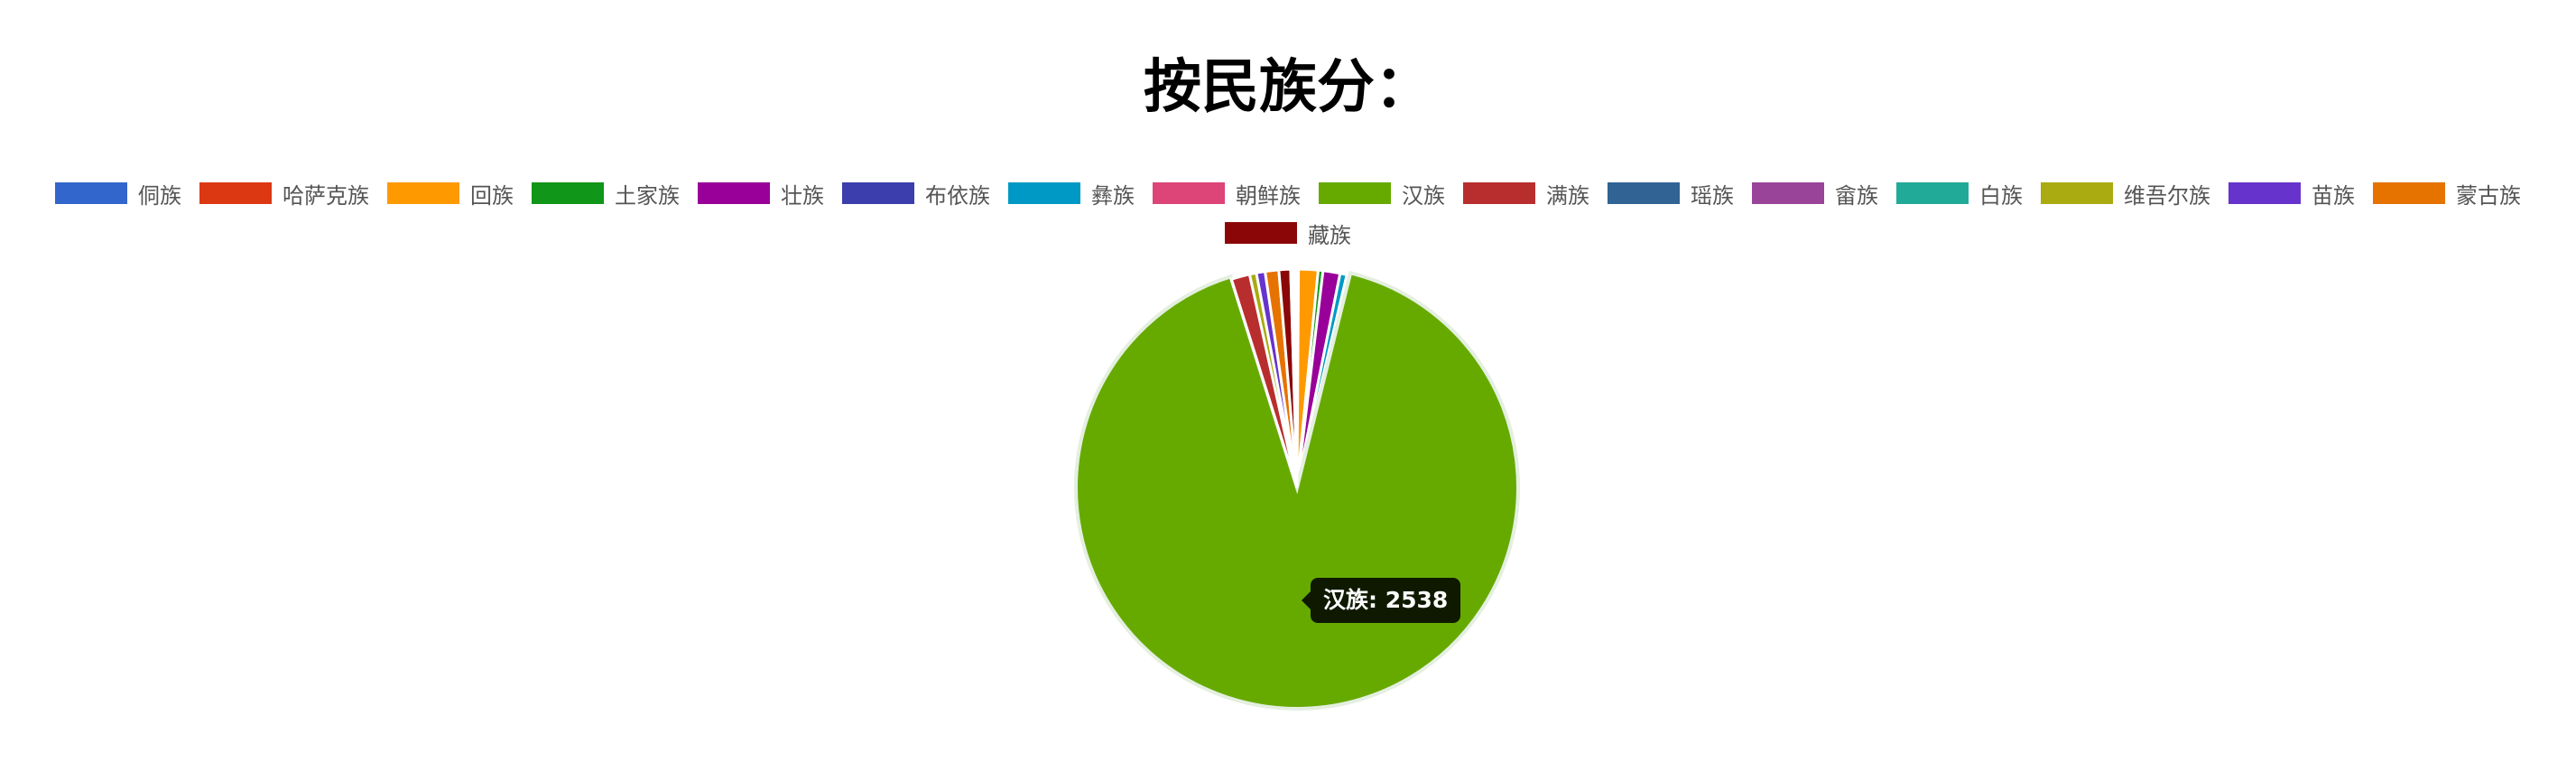 The height and width of the screenshot is (762, 2576). What do you see at coordinates (1329, 235) in the screenshot?
I see `legend-label: 藏族` at bounding box center [1329, 235].